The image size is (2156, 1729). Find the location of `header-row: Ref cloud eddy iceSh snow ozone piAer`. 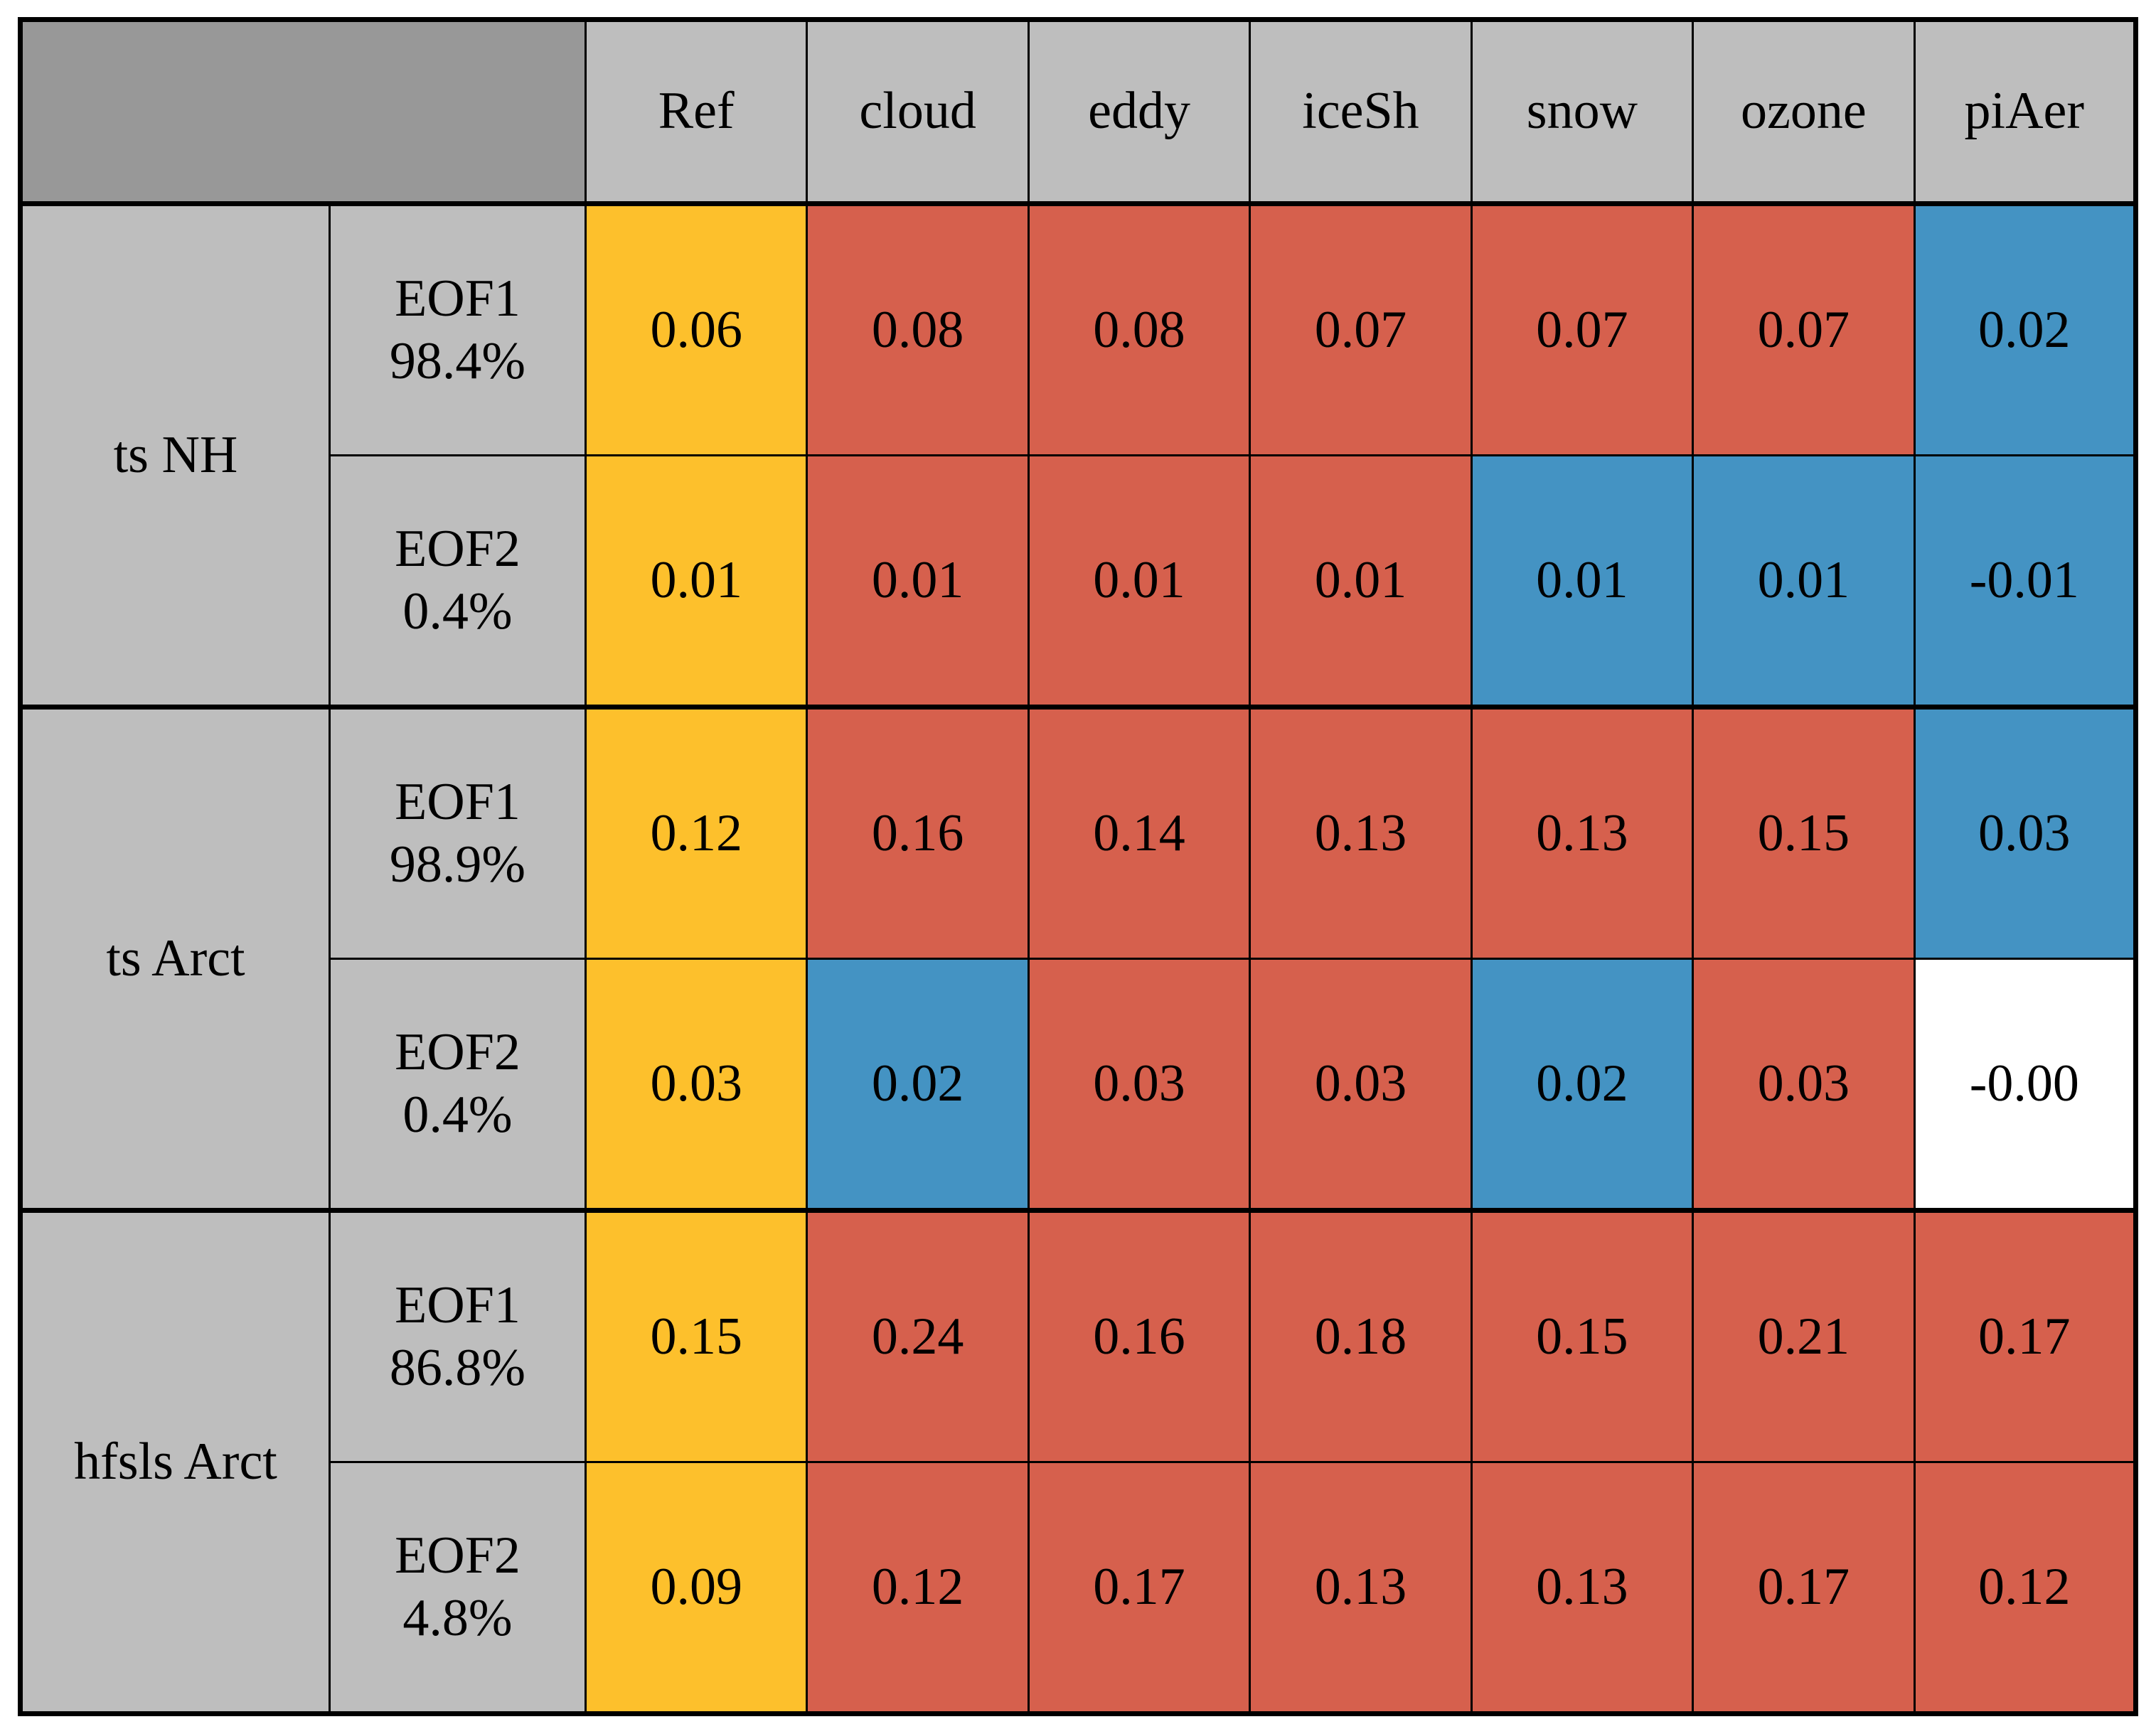

header-row: Ref cloud eddy iceSh snow ozone piAer is located at coordinates (1078, 112).